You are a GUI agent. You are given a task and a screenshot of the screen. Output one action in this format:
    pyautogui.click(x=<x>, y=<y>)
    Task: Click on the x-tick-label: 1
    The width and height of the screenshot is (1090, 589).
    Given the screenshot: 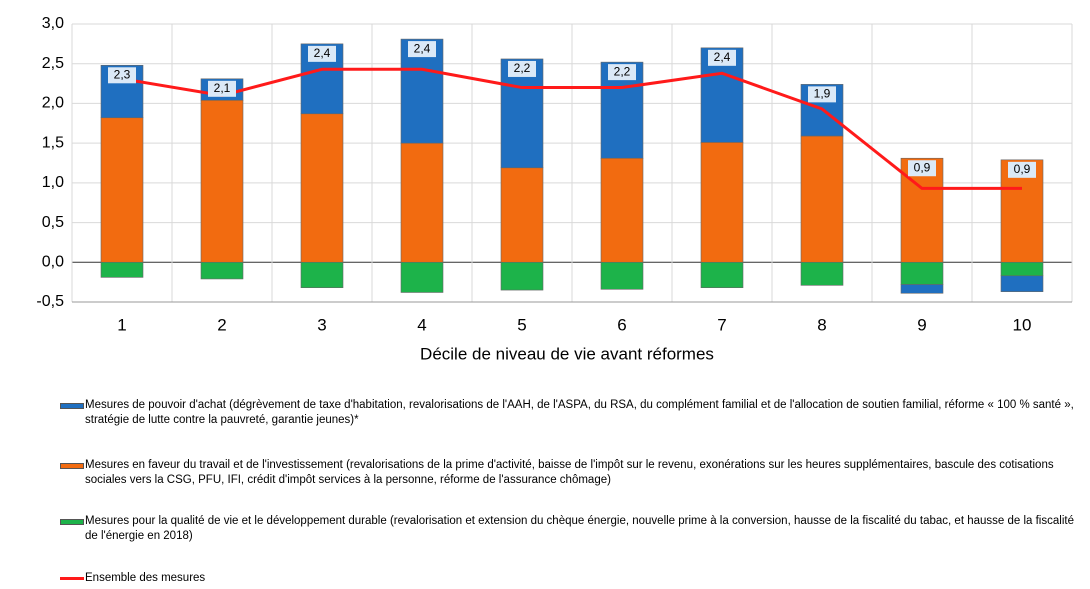 What is the action you would take?
    pyautogui.click(x=121, y=324)
    